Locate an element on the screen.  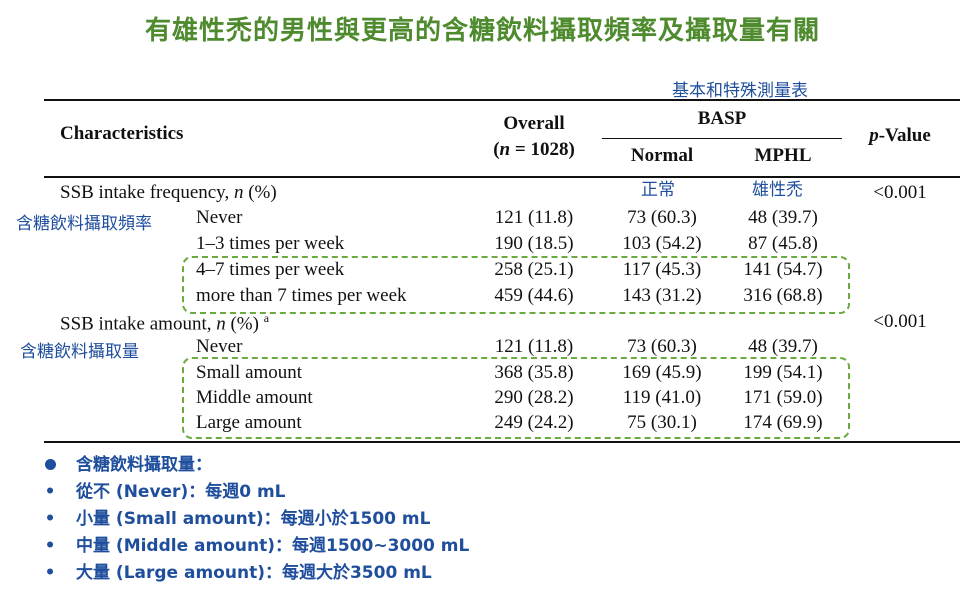
row-label: more than 7 times per week is located at coordinates (301, 295).